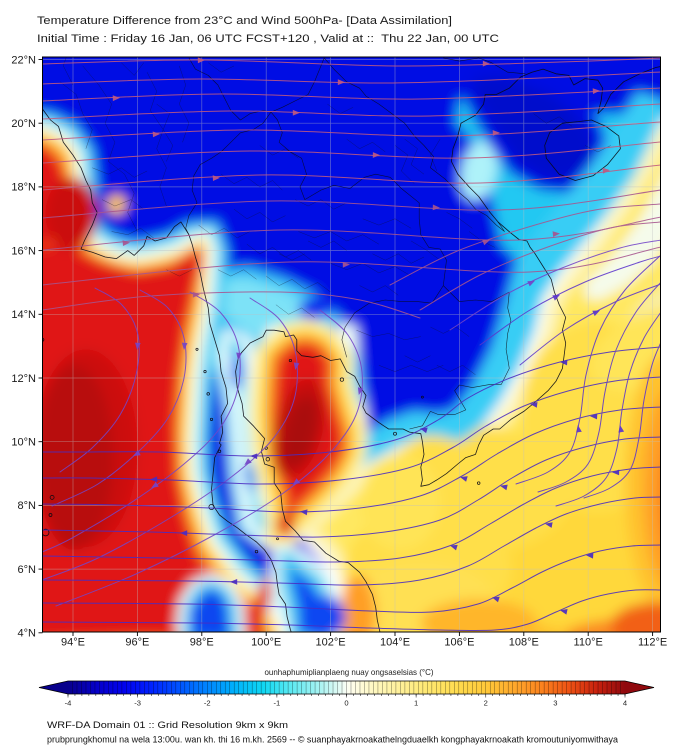 Image resolution: width=676 pixels, height=756 pixels. I want to click on svg-text: 12°N, so click(23, 379).